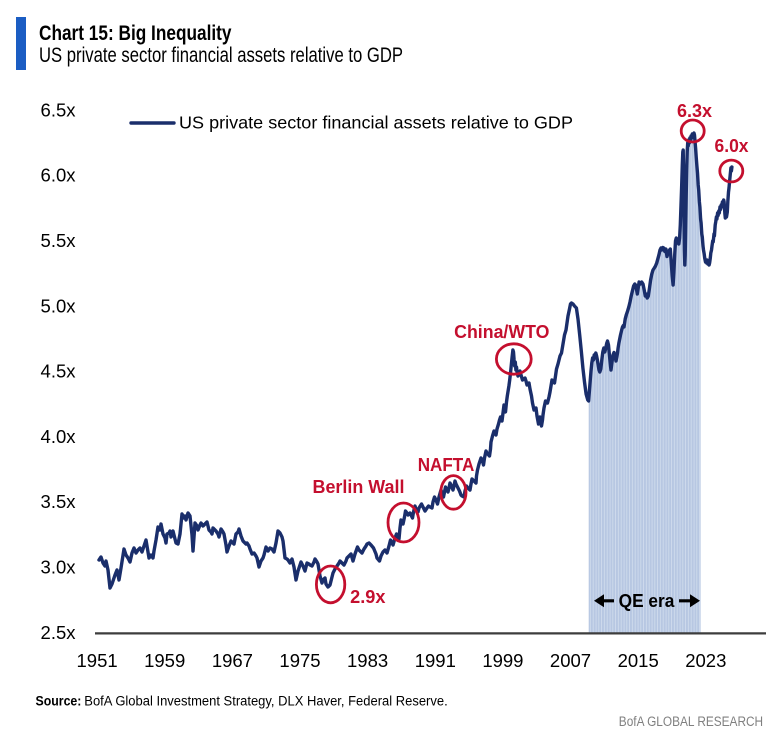 The height and width of the screenshot is (747, 784). Describe the element at coordinates (59, 109) in the screenshot. I see `svg-text: 6.5x` at that location.